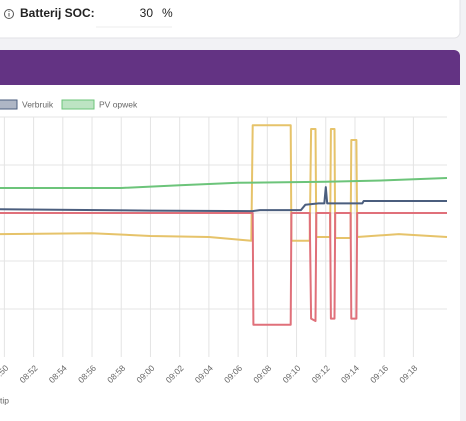 The height and width of the screenshot is (421, 466). Describe the element at coordinates (230, 67) in the screenshot. I see `card-header` at that location.